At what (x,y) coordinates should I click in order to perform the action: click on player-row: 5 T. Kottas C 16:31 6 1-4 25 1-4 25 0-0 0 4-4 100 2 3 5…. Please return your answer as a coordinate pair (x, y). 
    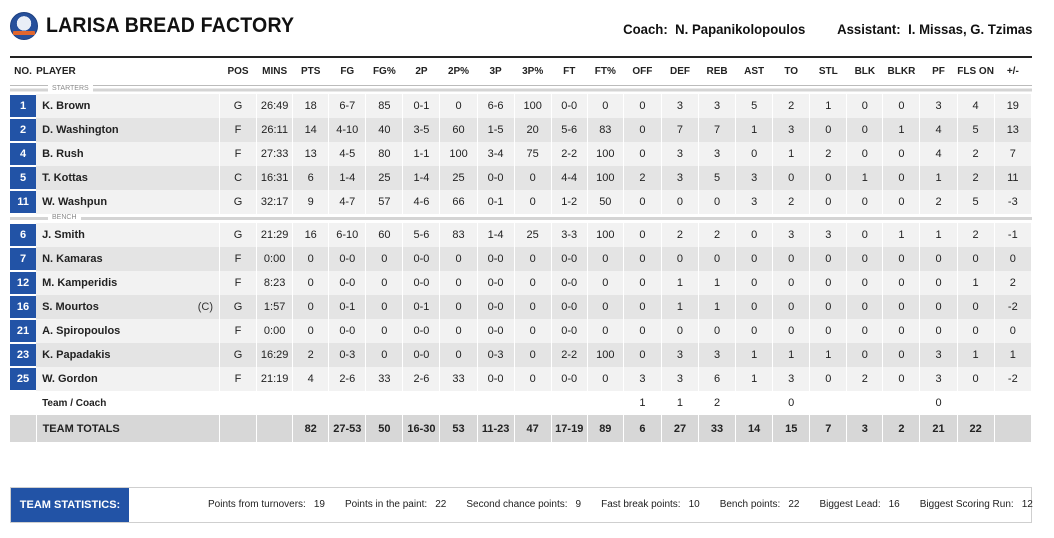
    Looking at the image, I should click on (521, 178).